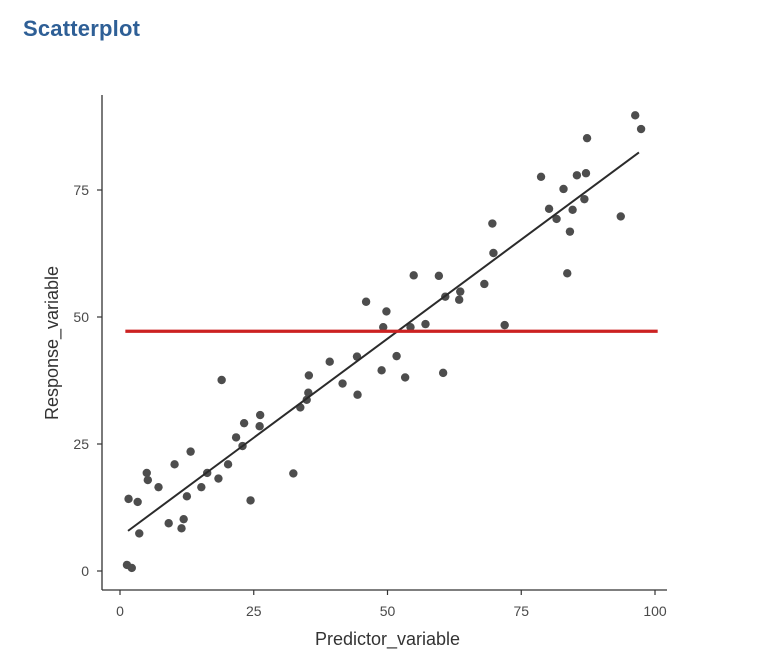 Image resolution: width=772 pixels, height=670 pixels. I want to click on y-tick-label: 0, so click(85, 571).